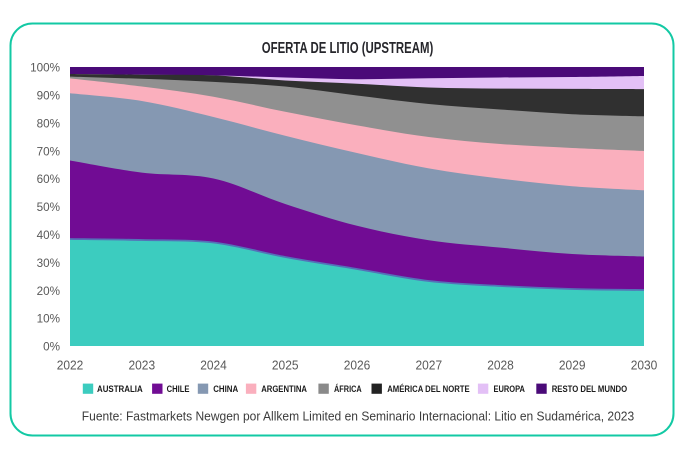 The image size is (687, 464). What do you see at coordinates (572, 364) in the screenshot?
I see `svg-text: 2029` at bounding box center [572, 364].